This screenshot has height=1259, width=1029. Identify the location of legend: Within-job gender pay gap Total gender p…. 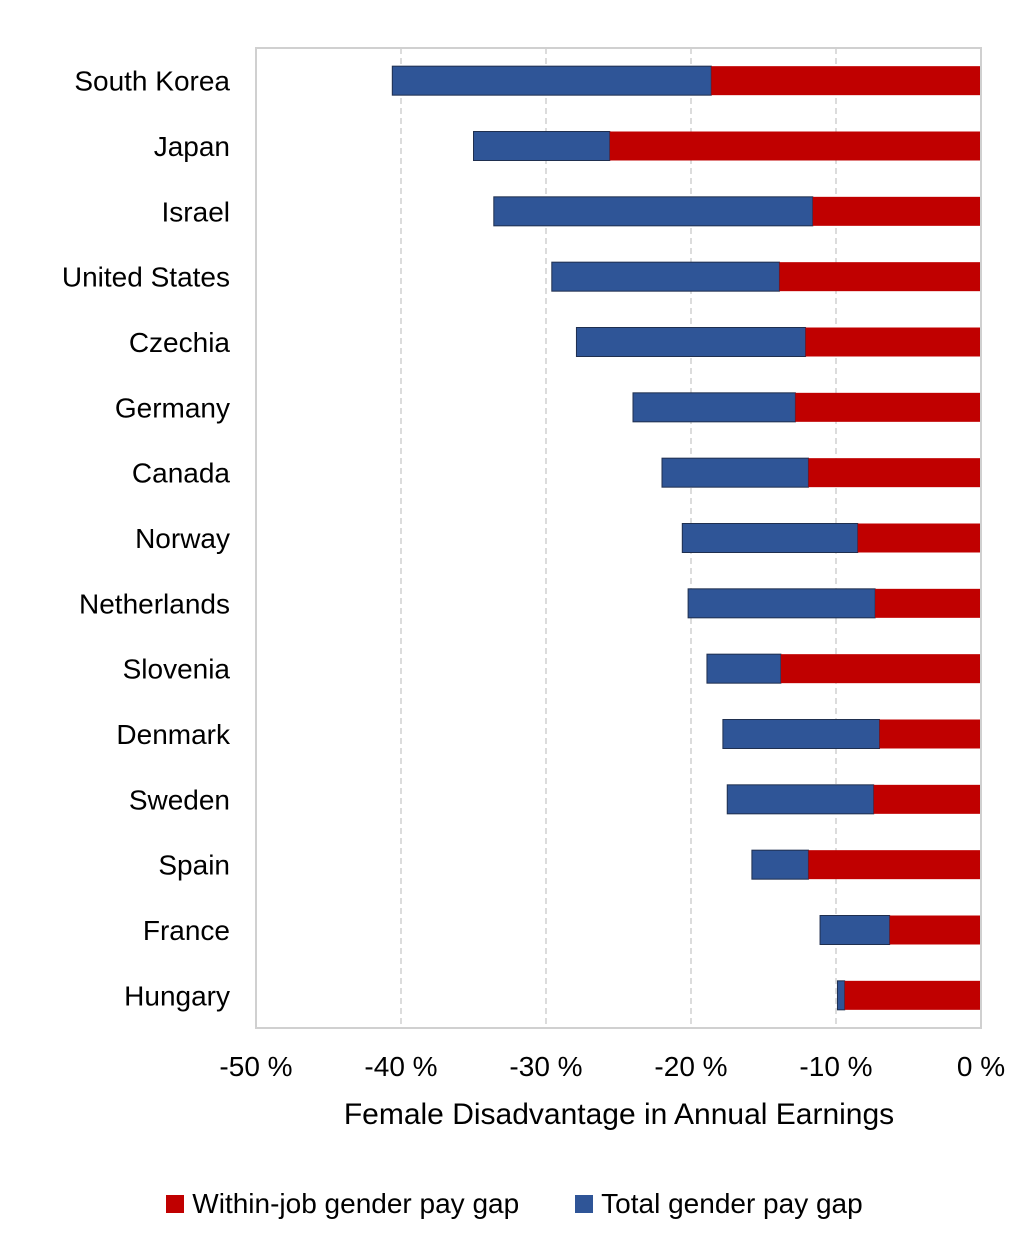
(514, 1204).